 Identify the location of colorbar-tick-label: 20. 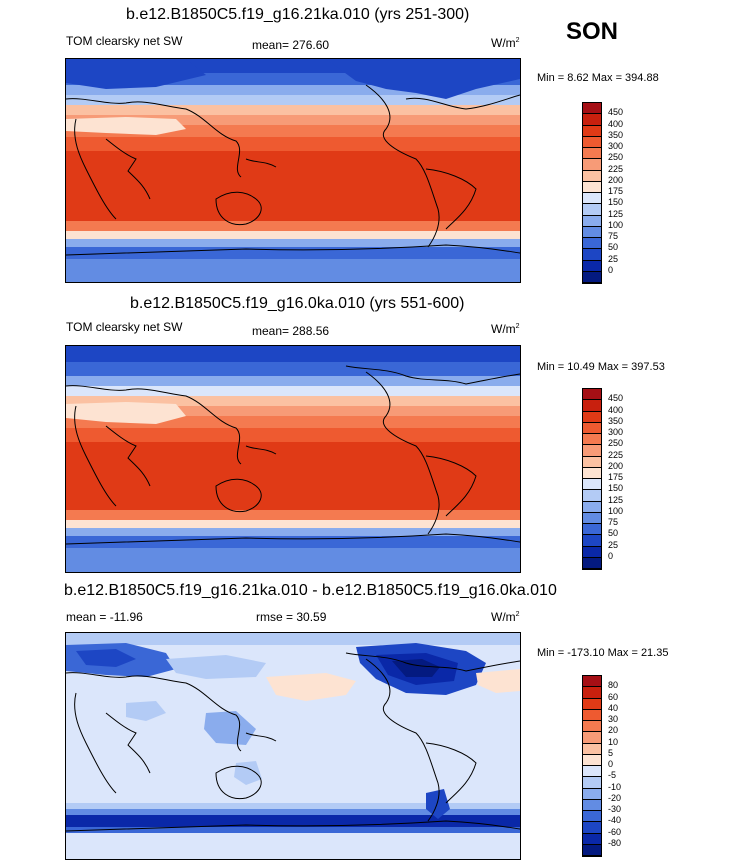
(613, 730).